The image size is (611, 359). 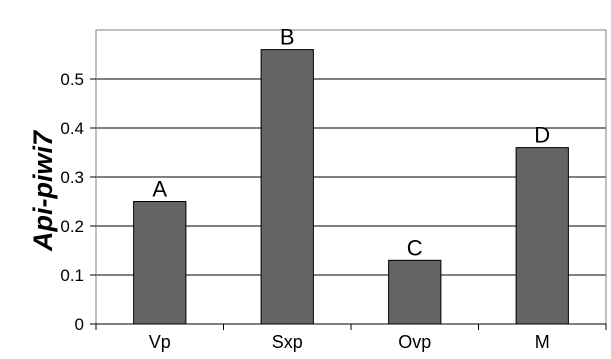 What do you see at coordinates (79, 324) in the screenshot?
I see `y-tick-label: 0` at bounding box center [79, 324].